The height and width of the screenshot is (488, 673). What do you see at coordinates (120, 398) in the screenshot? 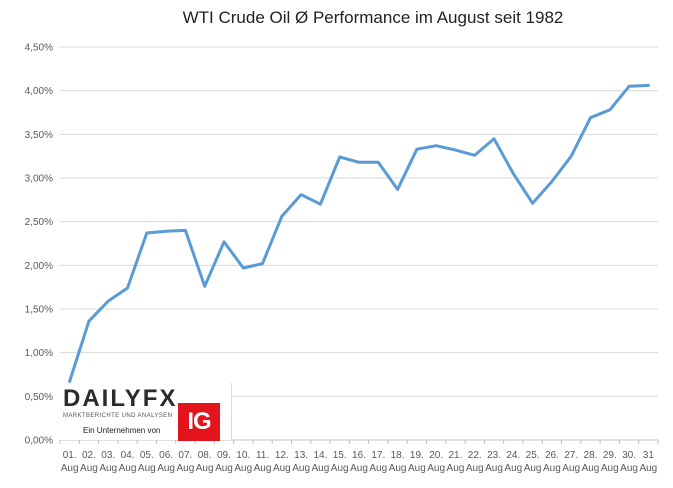
I see `dailyfx-wordmark: DAILYFX` at bounding box center [120, 398].